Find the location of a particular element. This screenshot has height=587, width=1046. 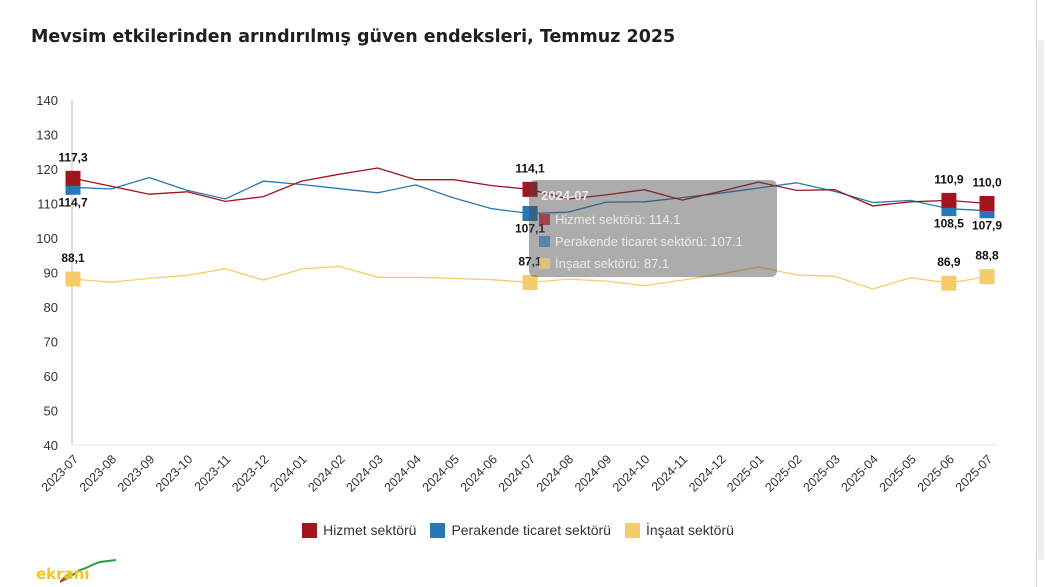

data-label: 108,5 is located at coordinates (949, 224).